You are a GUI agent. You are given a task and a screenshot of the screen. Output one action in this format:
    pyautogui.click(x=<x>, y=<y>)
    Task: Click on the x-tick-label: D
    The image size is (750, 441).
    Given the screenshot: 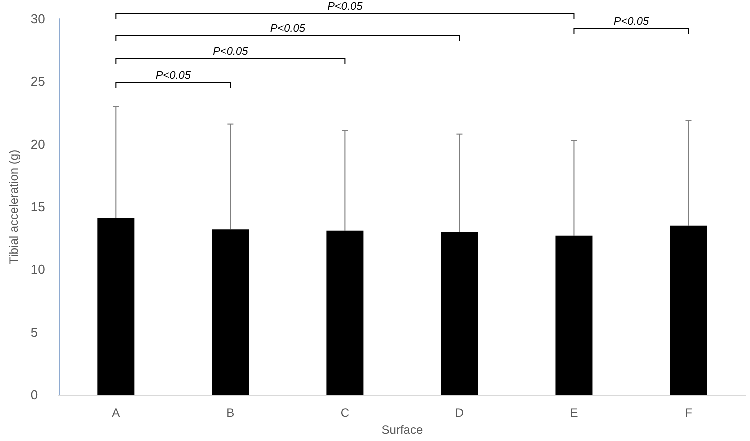 What is the action you would take?
    pyautogui.click(x=459, y=413)
    